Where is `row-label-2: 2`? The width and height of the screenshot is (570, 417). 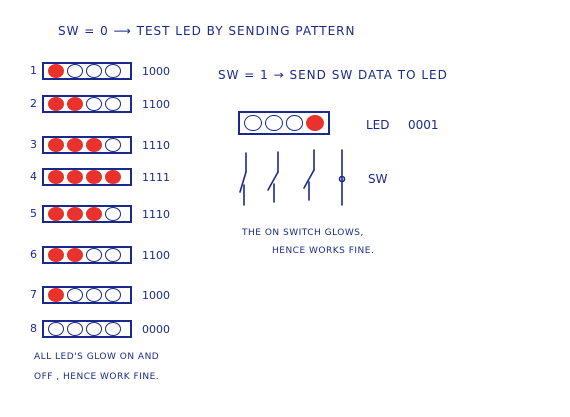
row-label-2: 2 is located at coordinates (33, 103).